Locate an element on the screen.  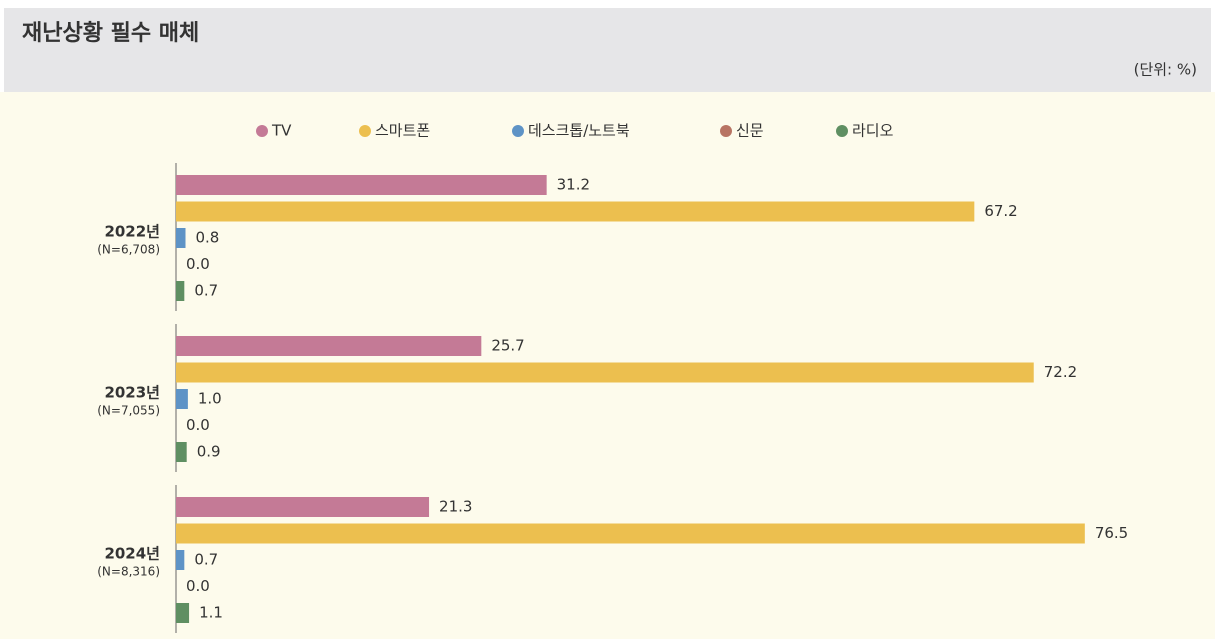
header-band is located at coordinates (607, 50).